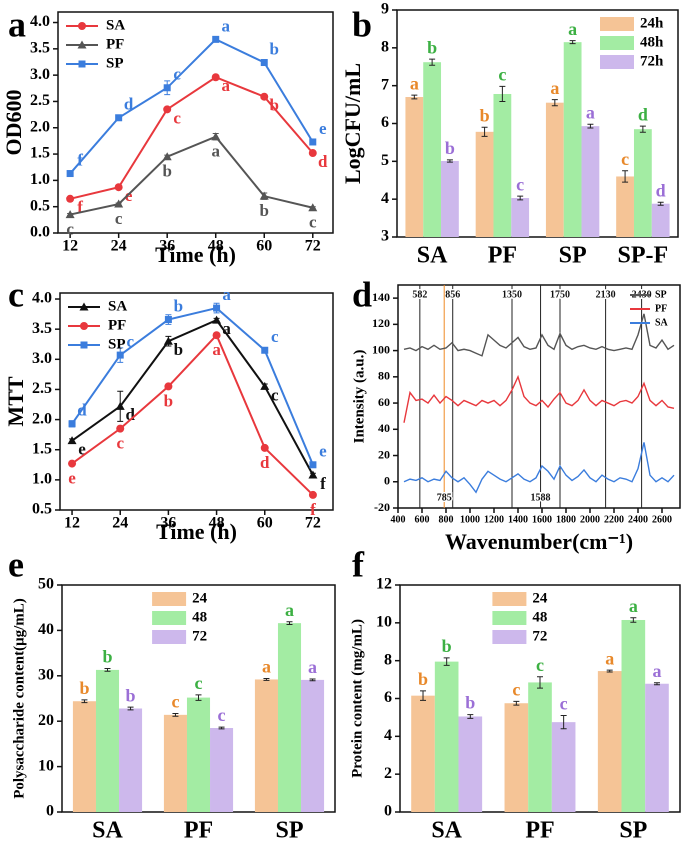 This screenshot has width=685, height=844. Describe the element at coordinates (46, 674) in the screenshot. I see `y-tick-label: 30` at that location.